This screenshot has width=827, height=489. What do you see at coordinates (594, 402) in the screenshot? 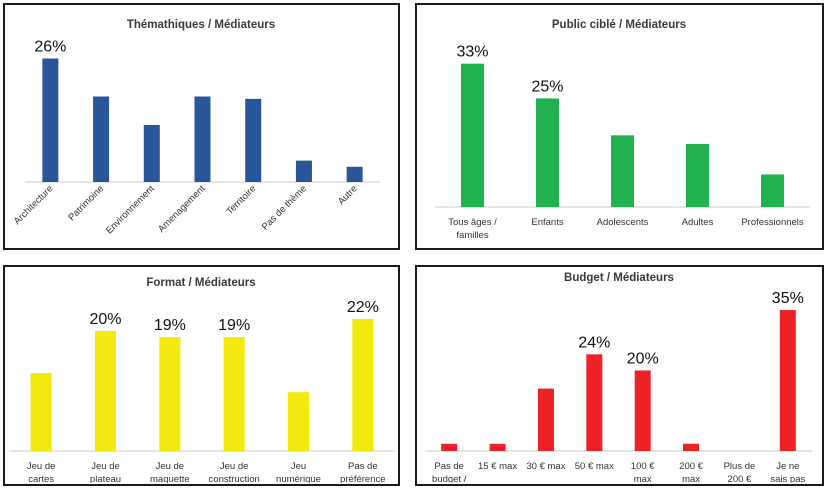
I see `bar-50-max` at bounding box center [594, 402].